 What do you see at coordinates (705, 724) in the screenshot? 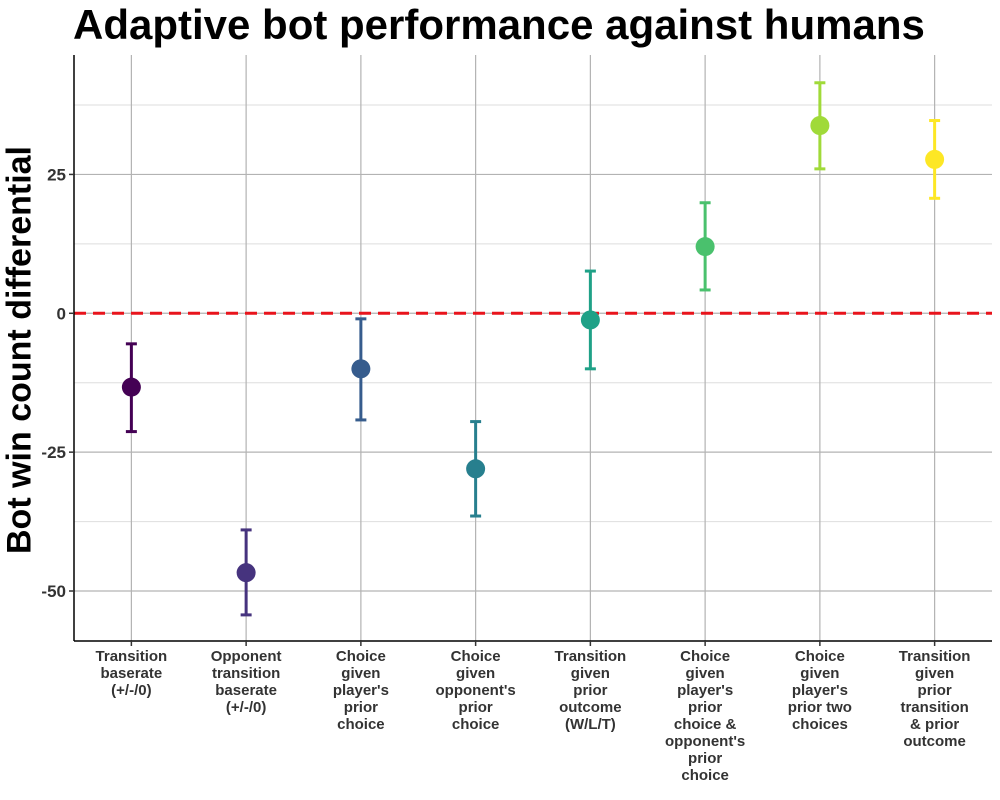
I see `x-category-label-line: choice &` at bounding box center [705, 724].